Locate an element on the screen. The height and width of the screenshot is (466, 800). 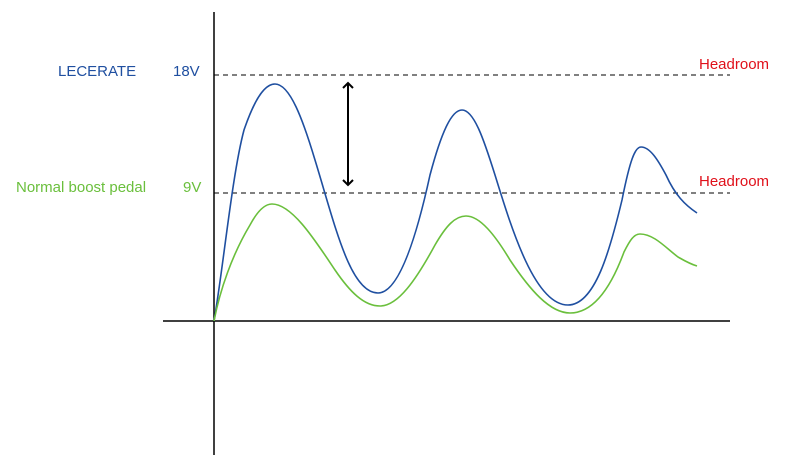
lecerate-voltage-label: 18V is located at coordinates (186, 71).